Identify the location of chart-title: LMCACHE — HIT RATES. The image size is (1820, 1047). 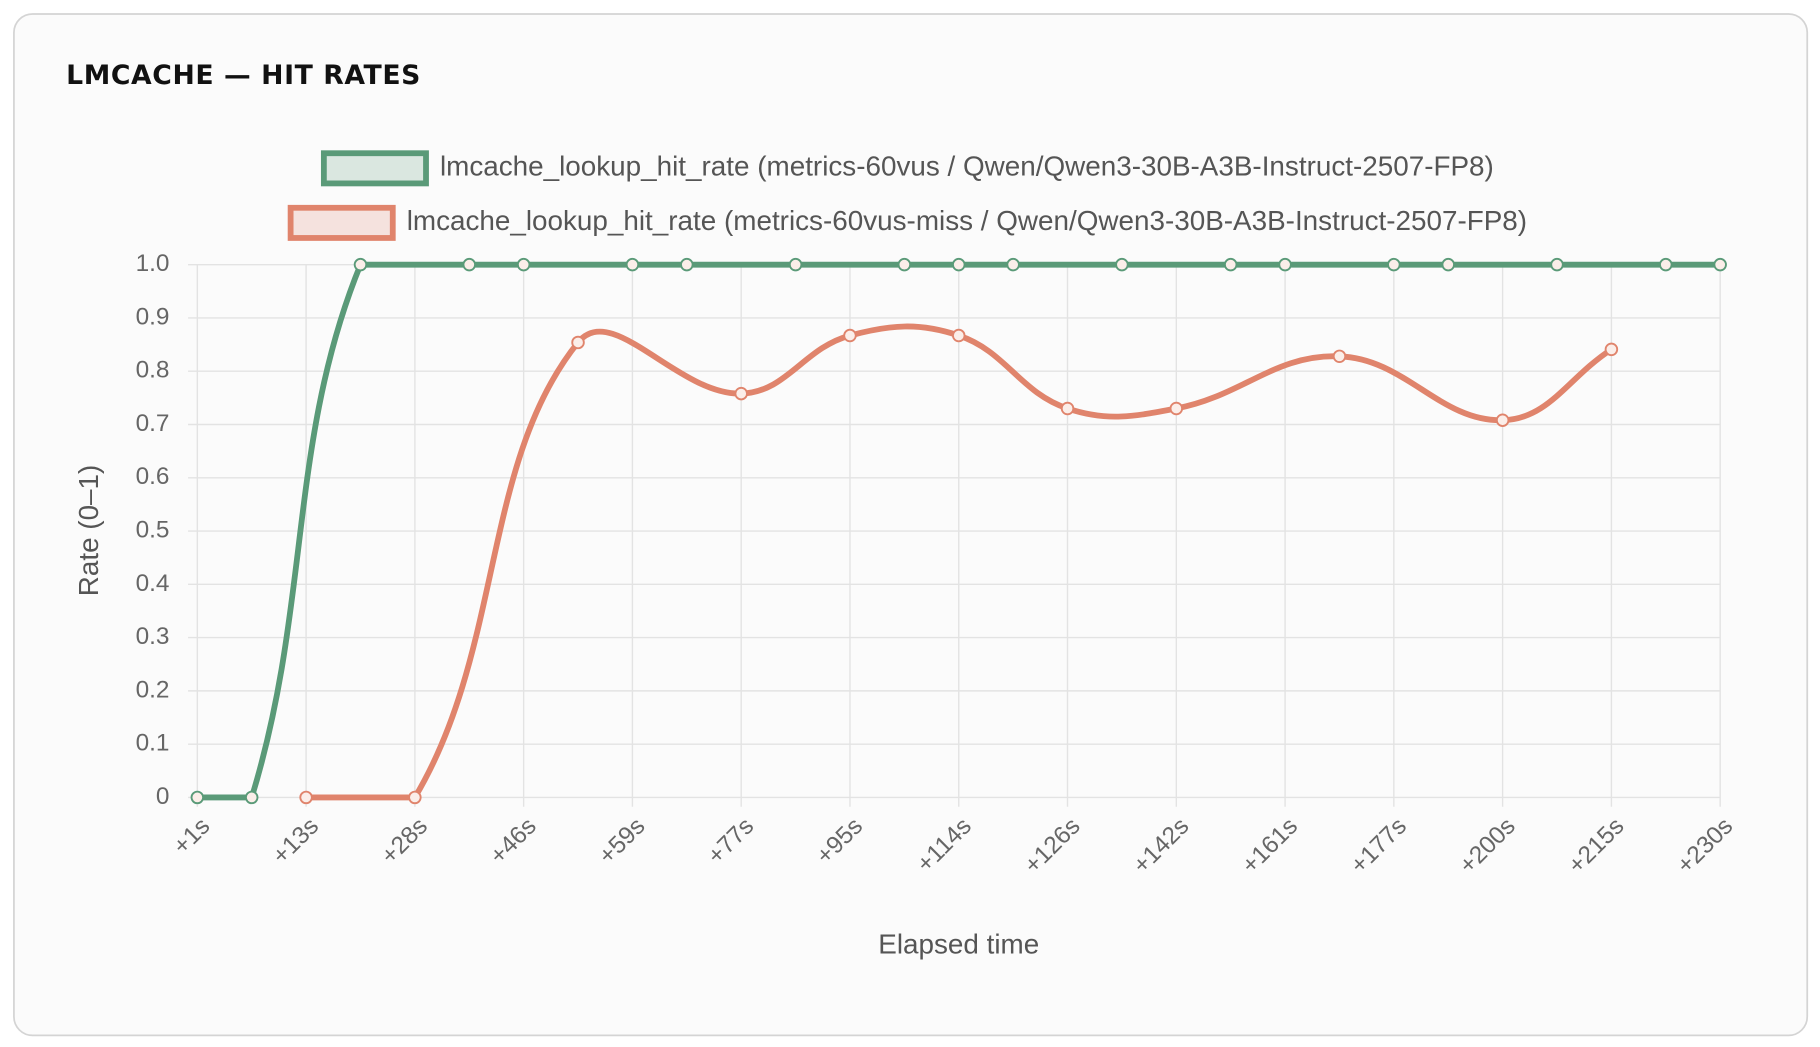
(243, 75).